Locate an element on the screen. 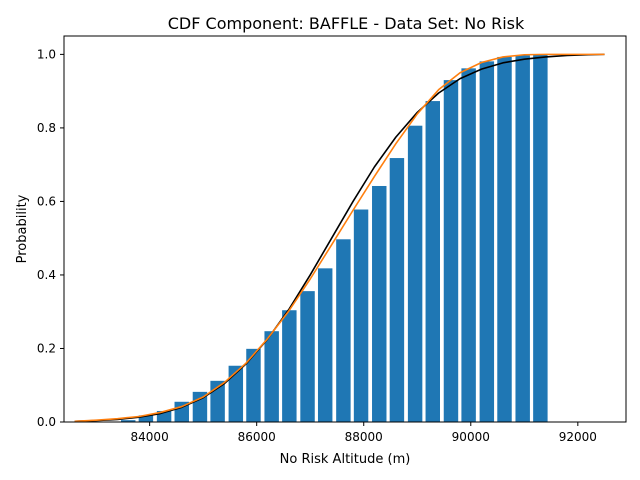 The height and width of the screenshot is (480, 640). y-tick-label: 0.0 is located at coordinates (46, 422).